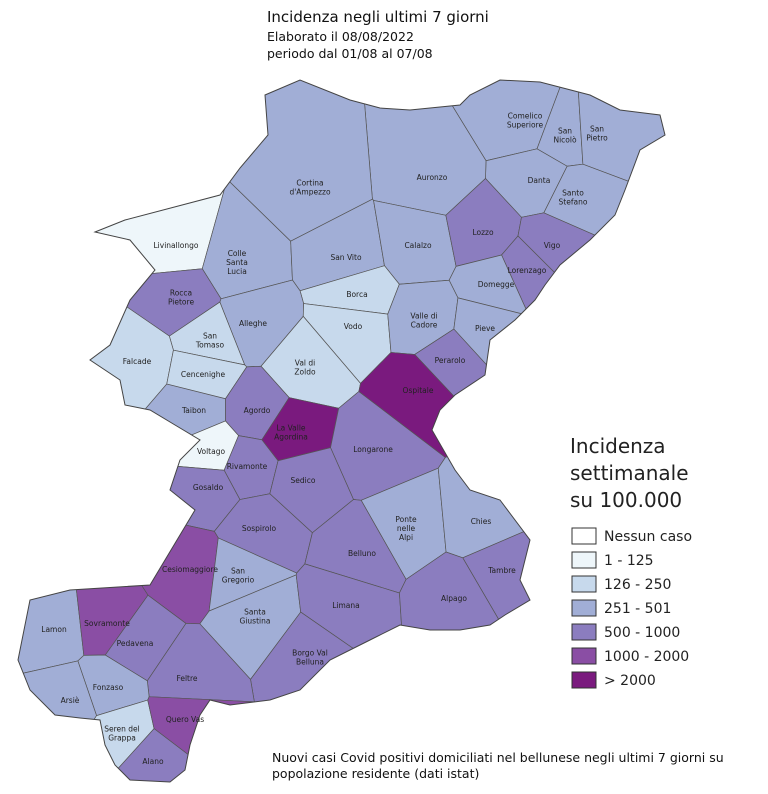 The height and width of the screenshot is (794, 768). Describe the element at coordinates (539, 180) in the screenshot. I see `municipality-label: Danta` at that location.